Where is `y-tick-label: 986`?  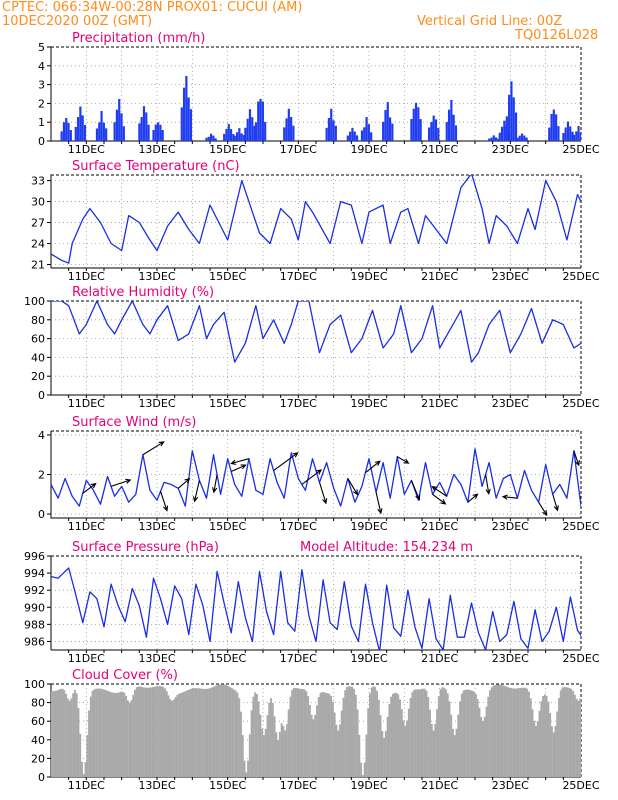 y-tick-label: 986 is located at coordinates (34, 641).